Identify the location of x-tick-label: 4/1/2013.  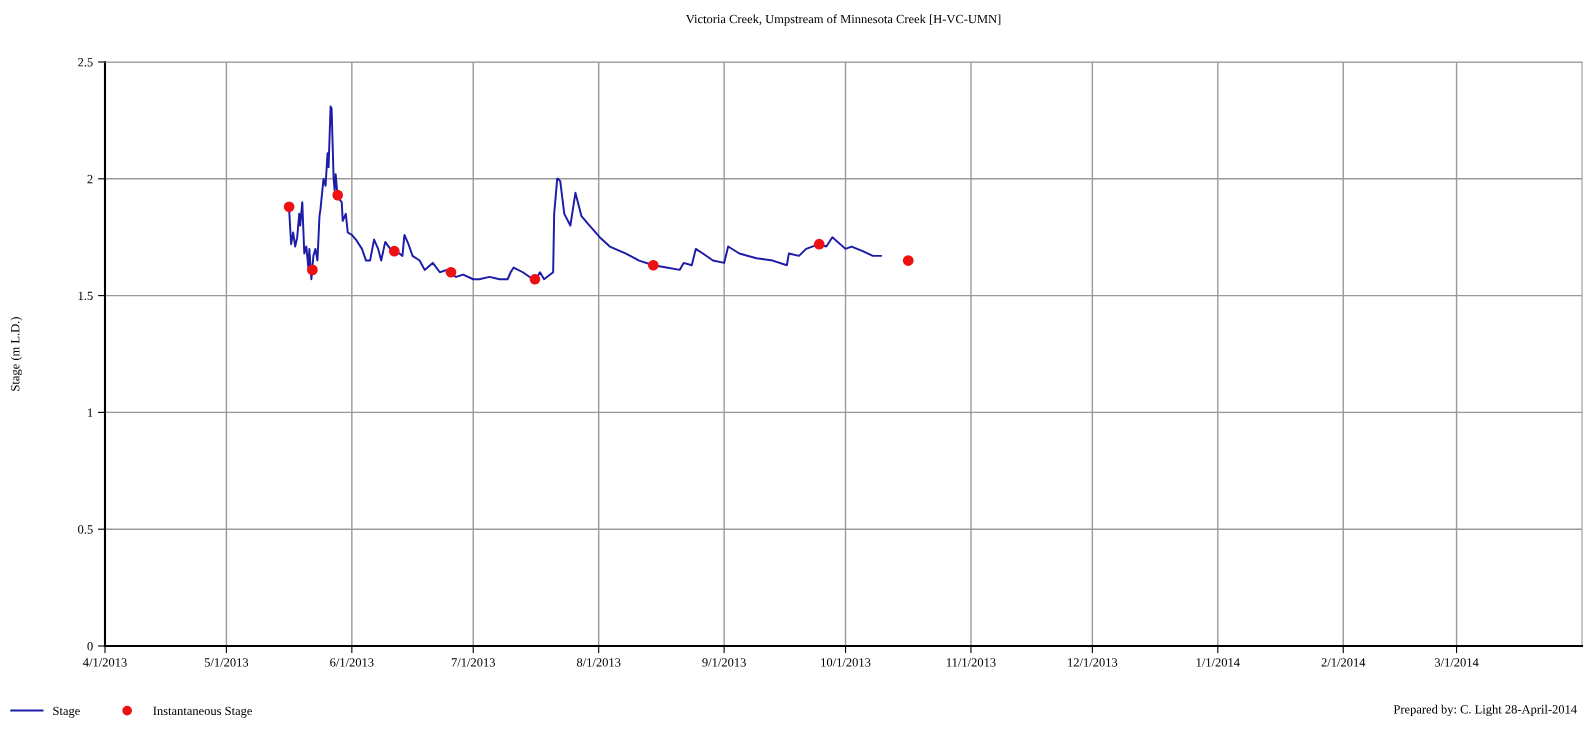
(105, 662).